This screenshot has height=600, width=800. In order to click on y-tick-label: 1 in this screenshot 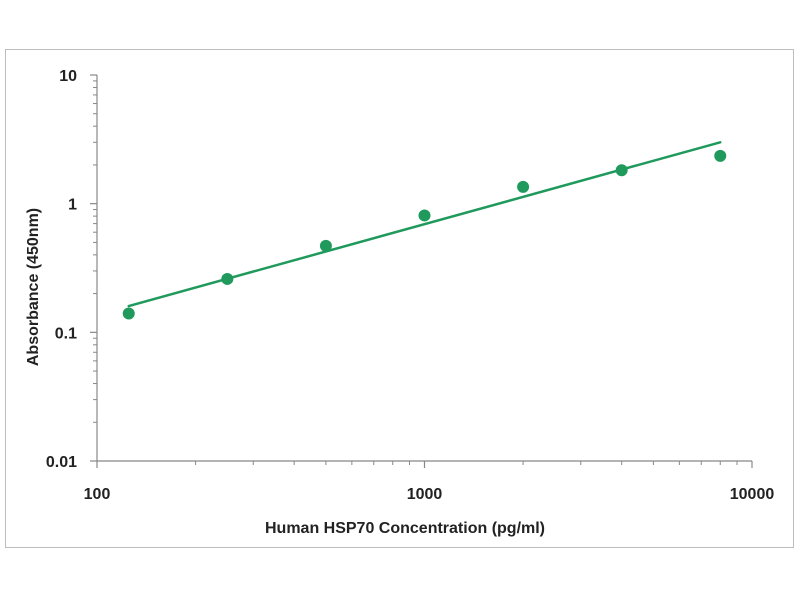, I will do `click(72, 205)`.